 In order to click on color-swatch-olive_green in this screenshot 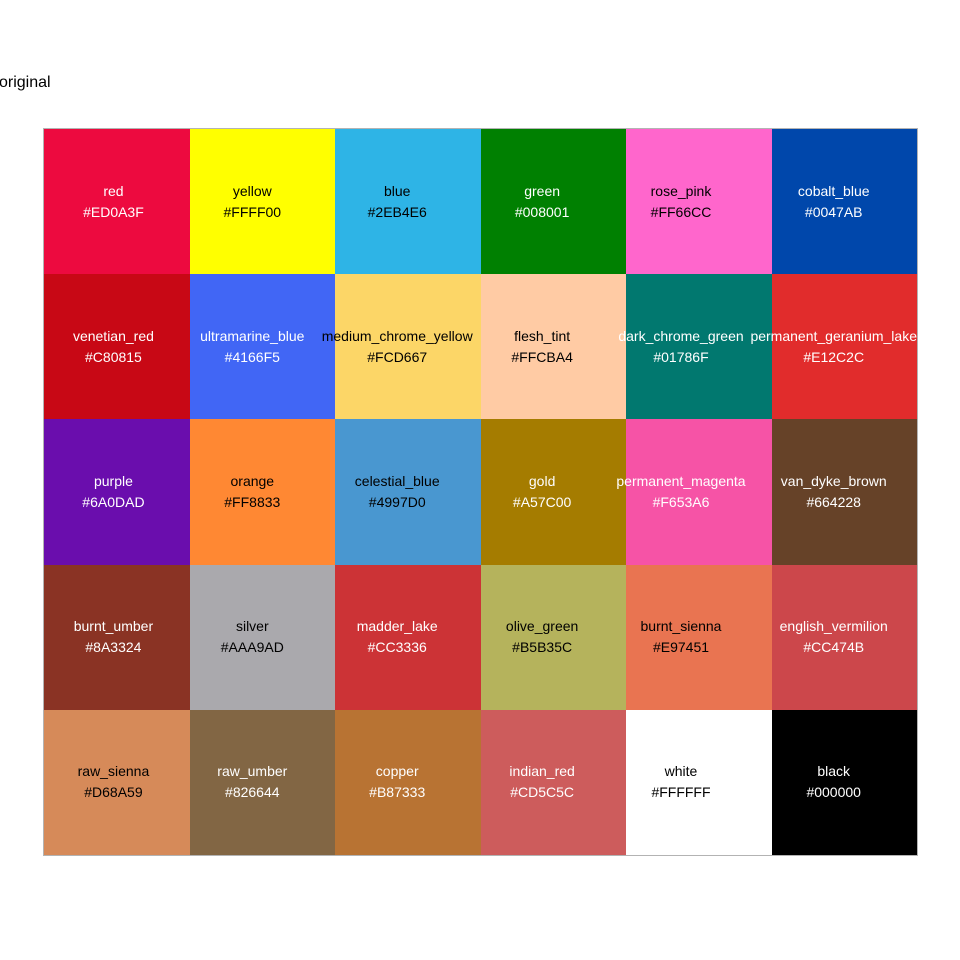, I will do `click(553, 637)`.